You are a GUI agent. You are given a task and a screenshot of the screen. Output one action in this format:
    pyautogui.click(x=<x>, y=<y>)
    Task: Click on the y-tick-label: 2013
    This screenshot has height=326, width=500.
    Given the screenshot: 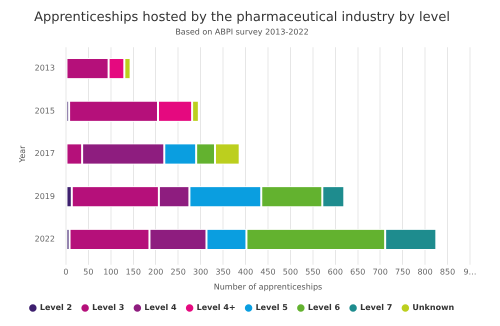 What is the action you would take?
    pyautogui.click(x=44, y=68)
    